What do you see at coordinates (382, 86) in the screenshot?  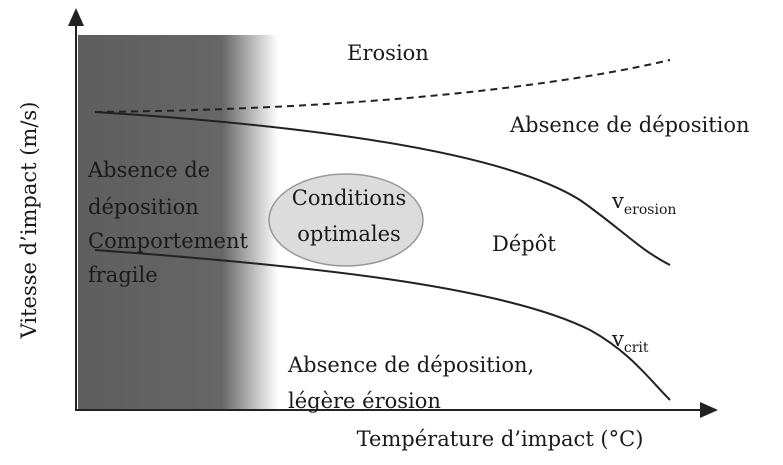 I see `dashed-curve` at bounding box center [382, 86].